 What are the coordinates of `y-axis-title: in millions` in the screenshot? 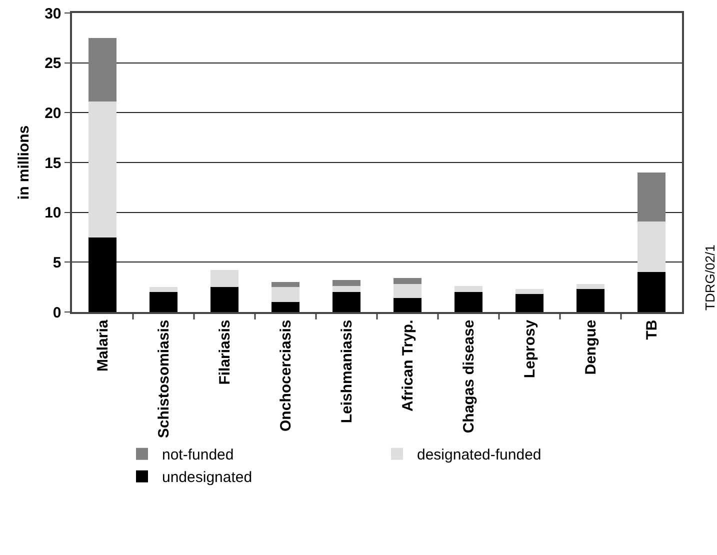 It's located at (23, 162).